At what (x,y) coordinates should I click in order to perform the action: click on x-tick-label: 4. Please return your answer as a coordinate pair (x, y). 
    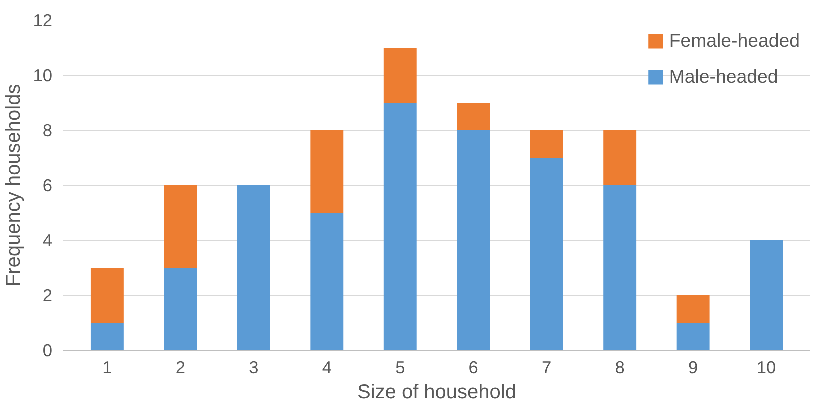
    Looking at the image, I should click on (327, 368).